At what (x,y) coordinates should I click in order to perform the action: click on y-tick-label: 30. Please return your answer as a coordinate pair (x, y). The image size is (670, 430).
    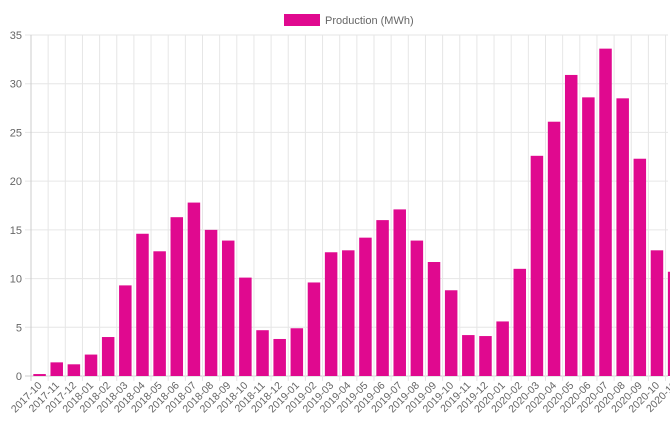
    Looking at the image, I should click on (16, 85).